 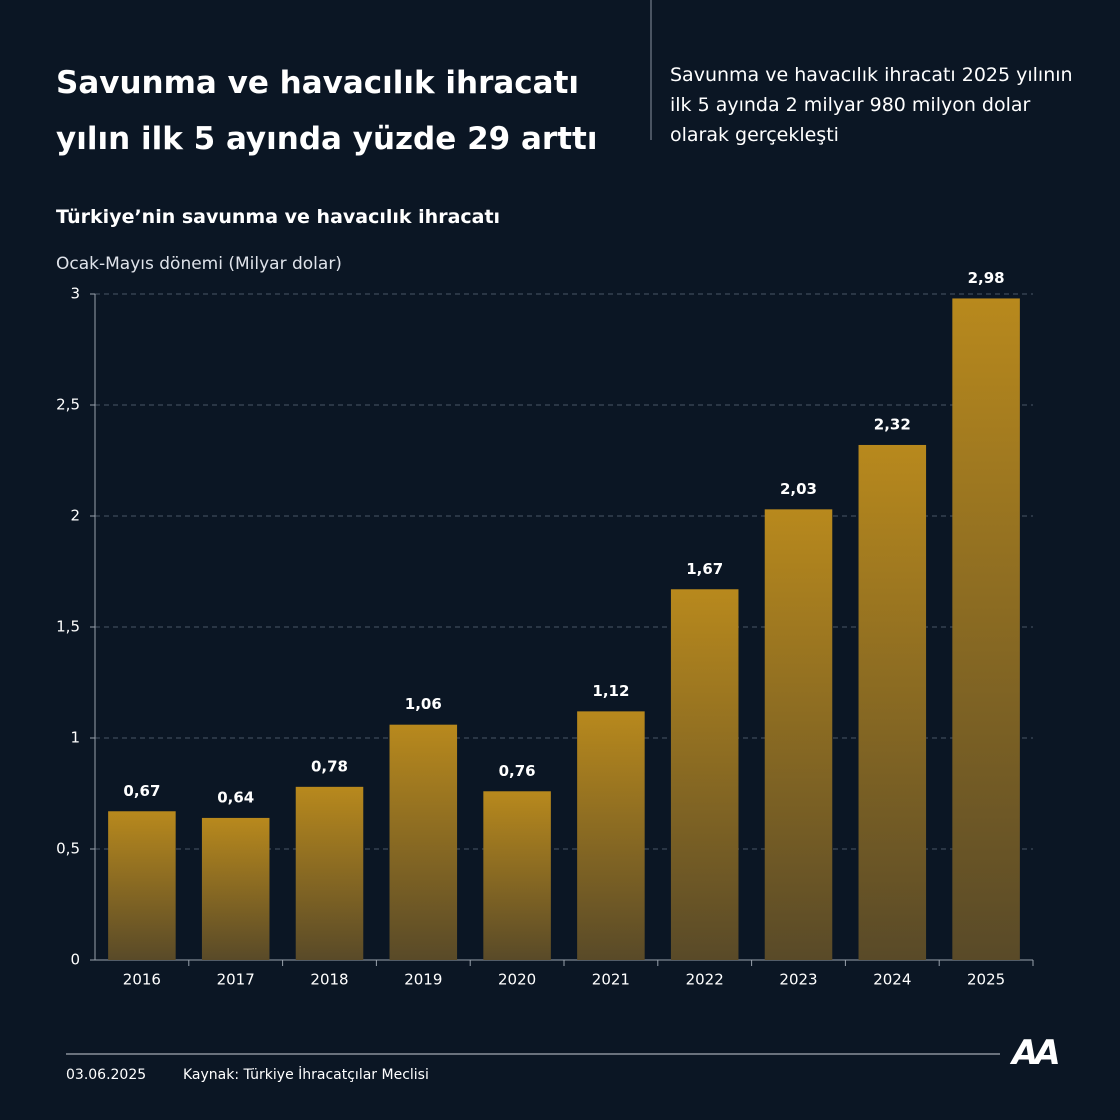 What do you see at coordinates (306, 1075) in the screenshot?
I see `source: Kaynak: Türkiye İhracatçılar Meclisi` at bounding box center [306, 1075].